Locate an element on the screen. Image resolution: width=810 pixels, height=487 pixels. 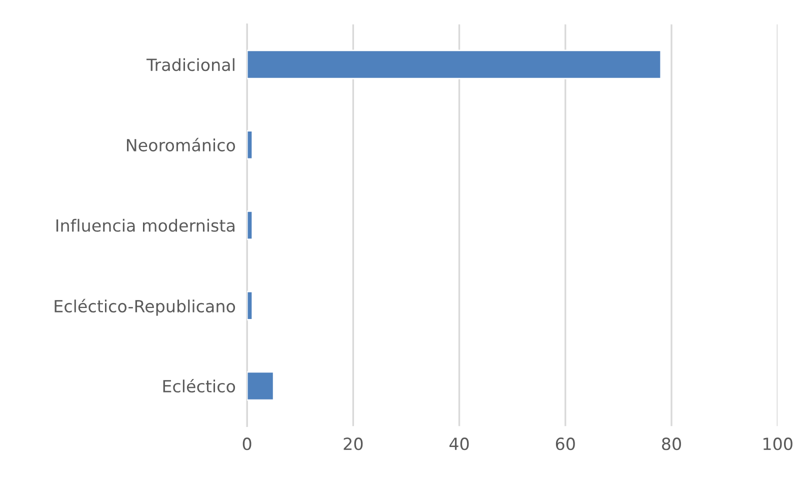
x-tick-label: 0 is located at coordinates (247, 444).